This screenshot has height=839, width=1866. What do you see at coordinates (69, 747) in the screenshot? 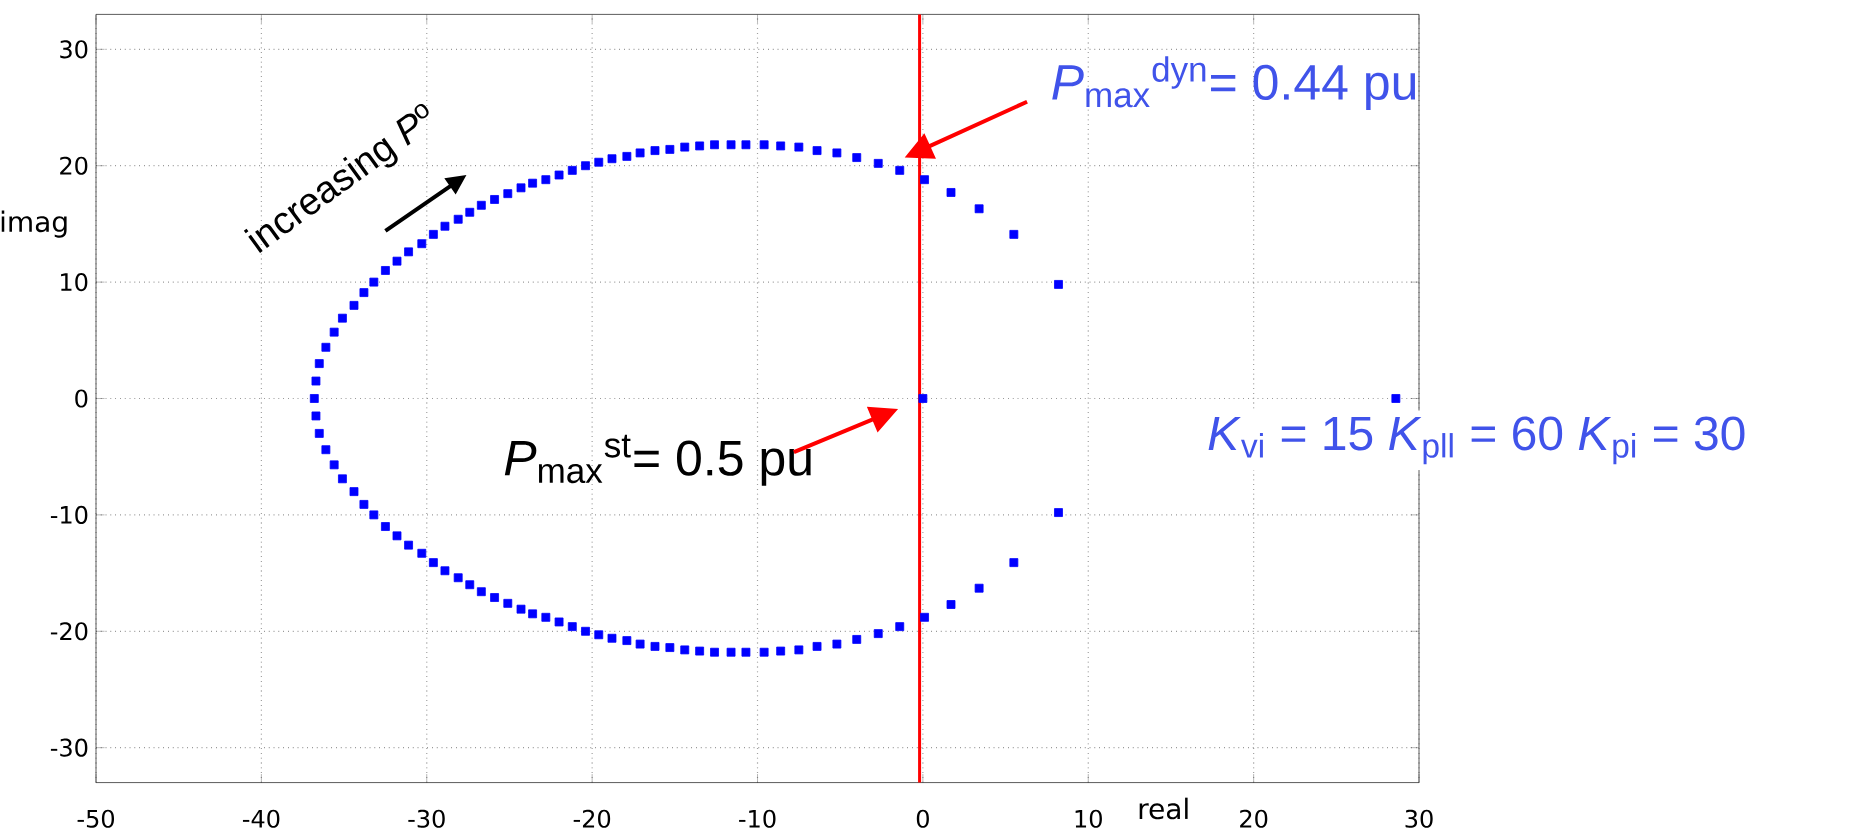
I see `y-tick-label: -30` at bounding box center [69, 747].